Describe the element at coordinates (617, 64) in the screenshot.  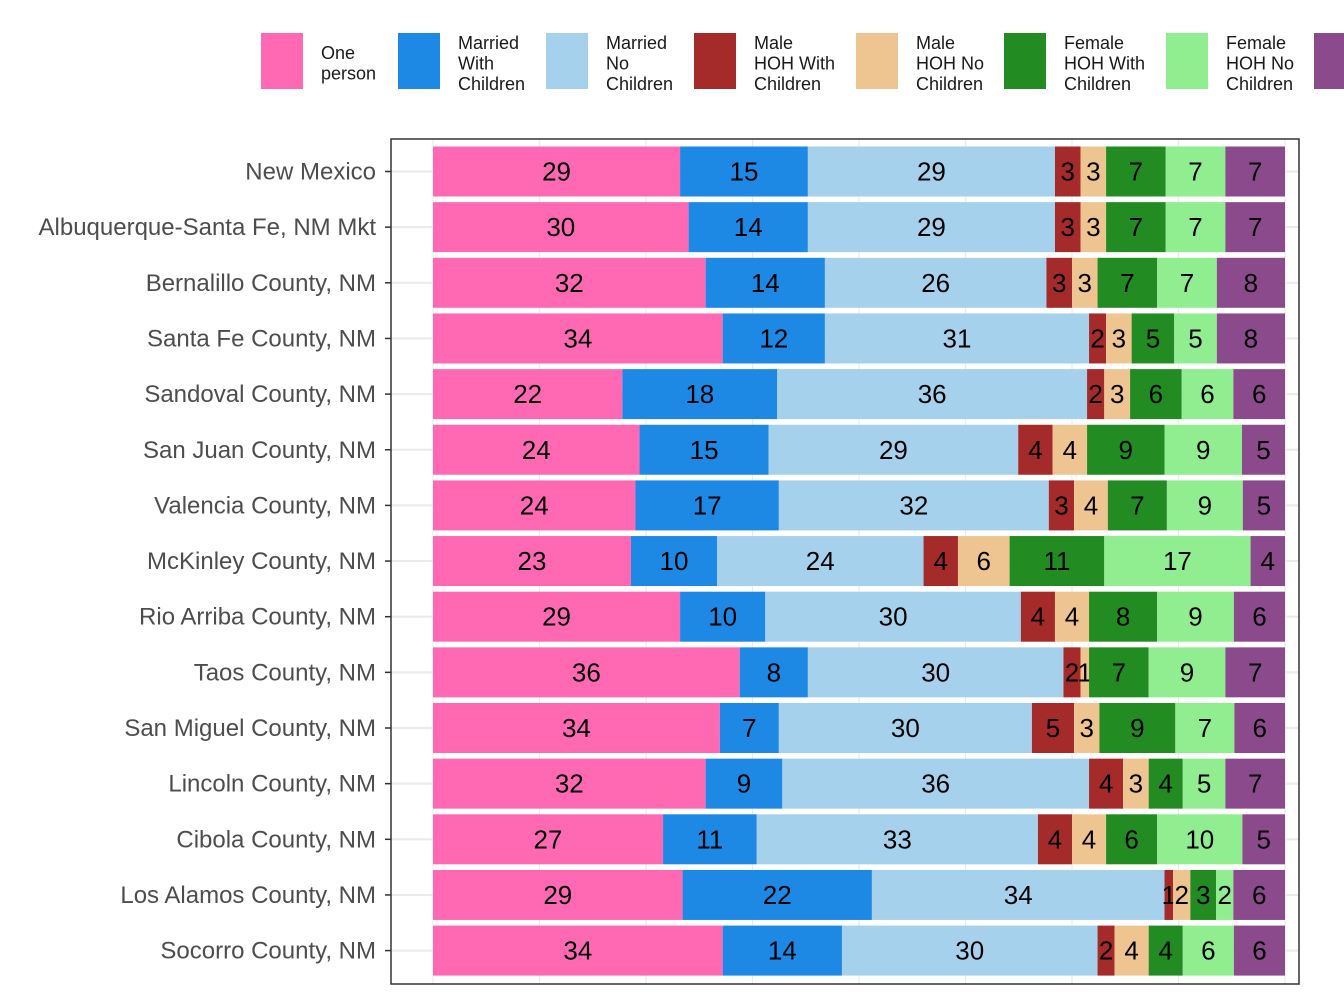
I see `legend-label: No` at that location.